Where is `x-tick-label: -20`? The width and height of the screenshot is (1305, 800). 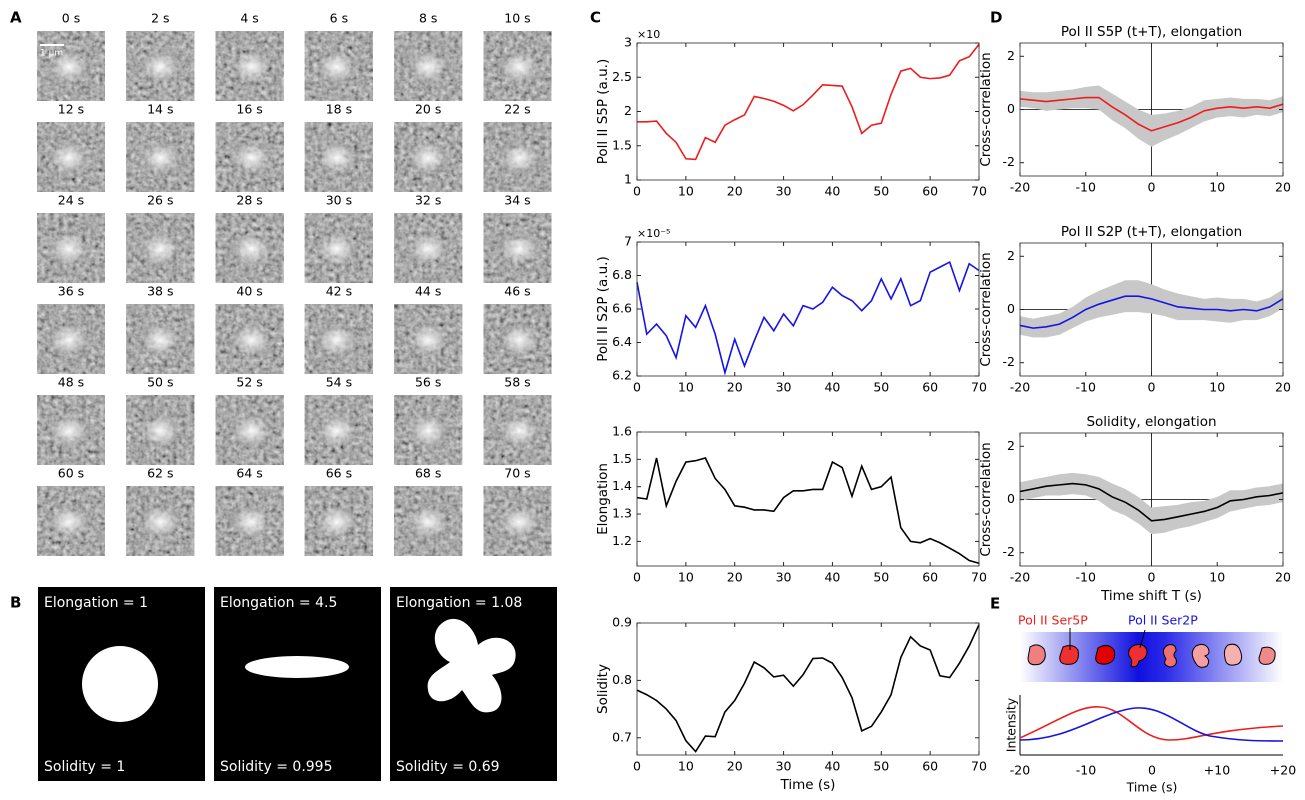
x-tick-label: -20 is located at coordinates (1020, 577).